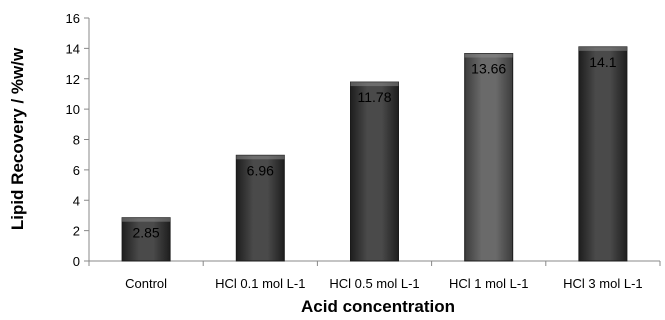  Describe the element at coordinates (602, 283) in the screenshot. I see `x-tick-label: HCl 3 mol L-1` at that location.